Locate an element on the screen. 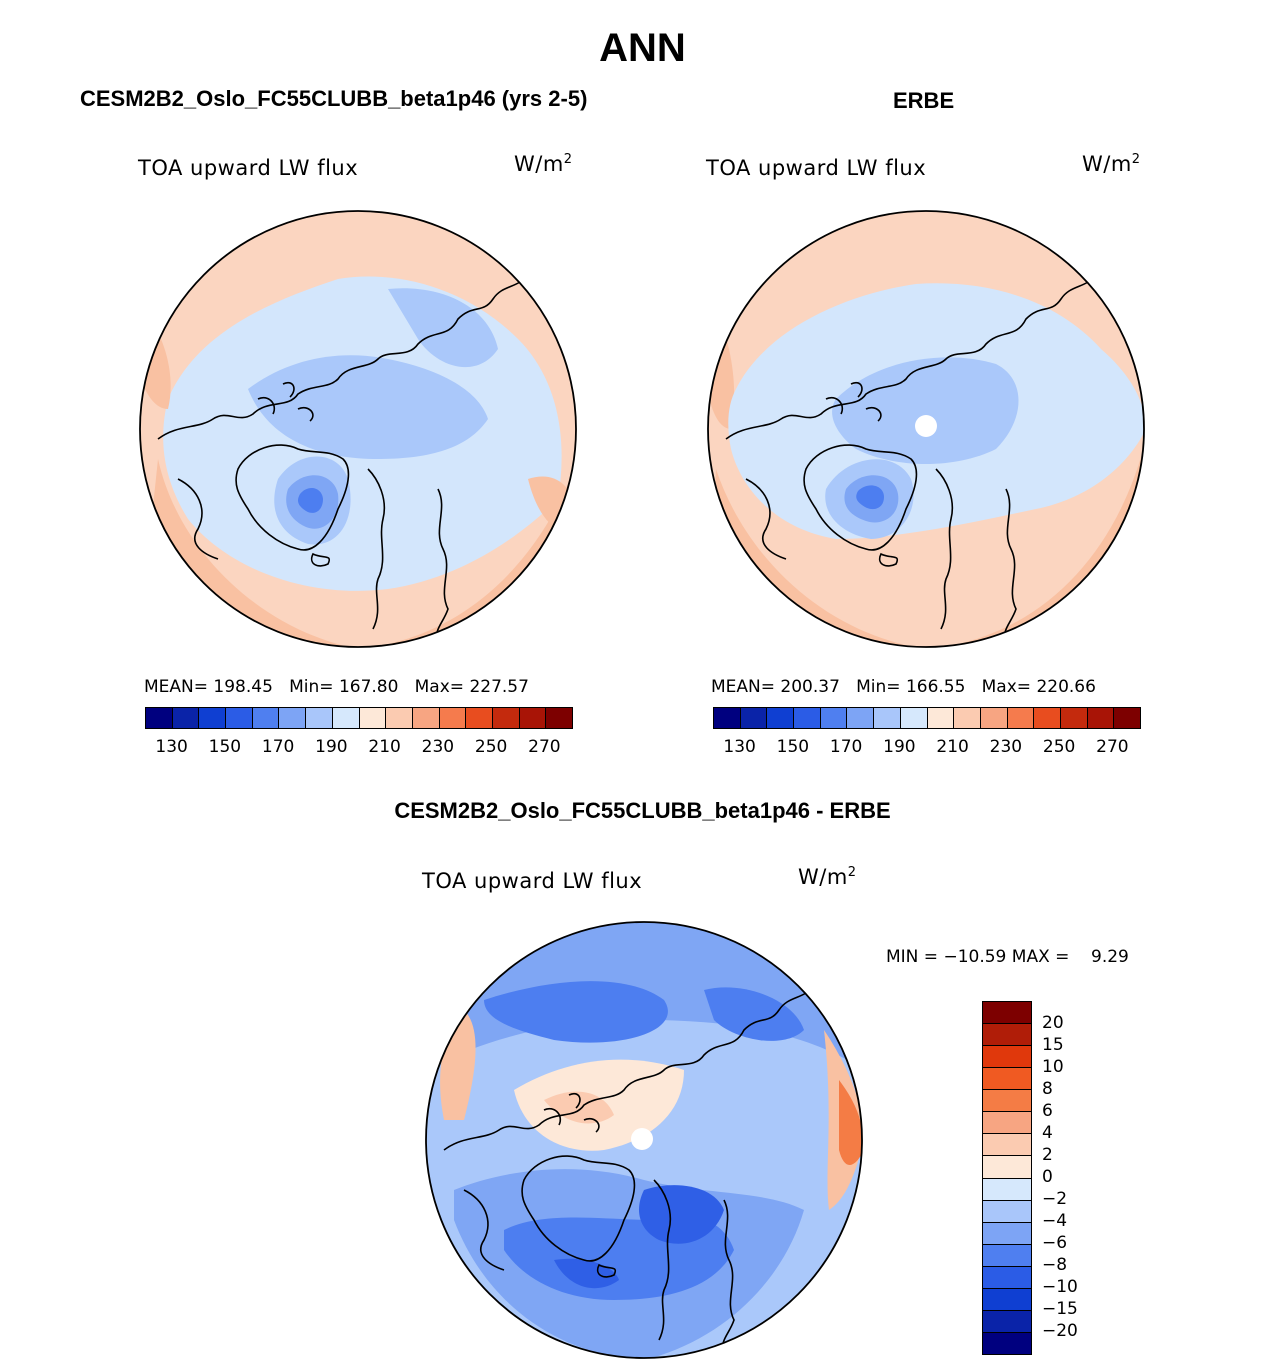 This screenshot has width=1285, height=1365. panel-1-coastlines is located at coordinates (358, 451).